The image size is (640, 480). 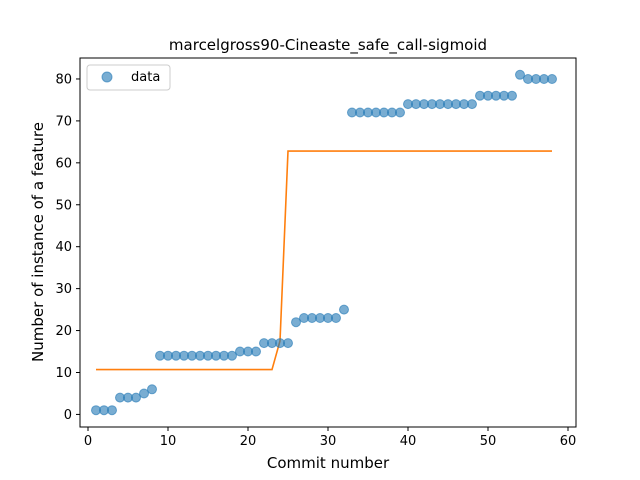 I want to click on legend-box, so click(x=128, y=77).